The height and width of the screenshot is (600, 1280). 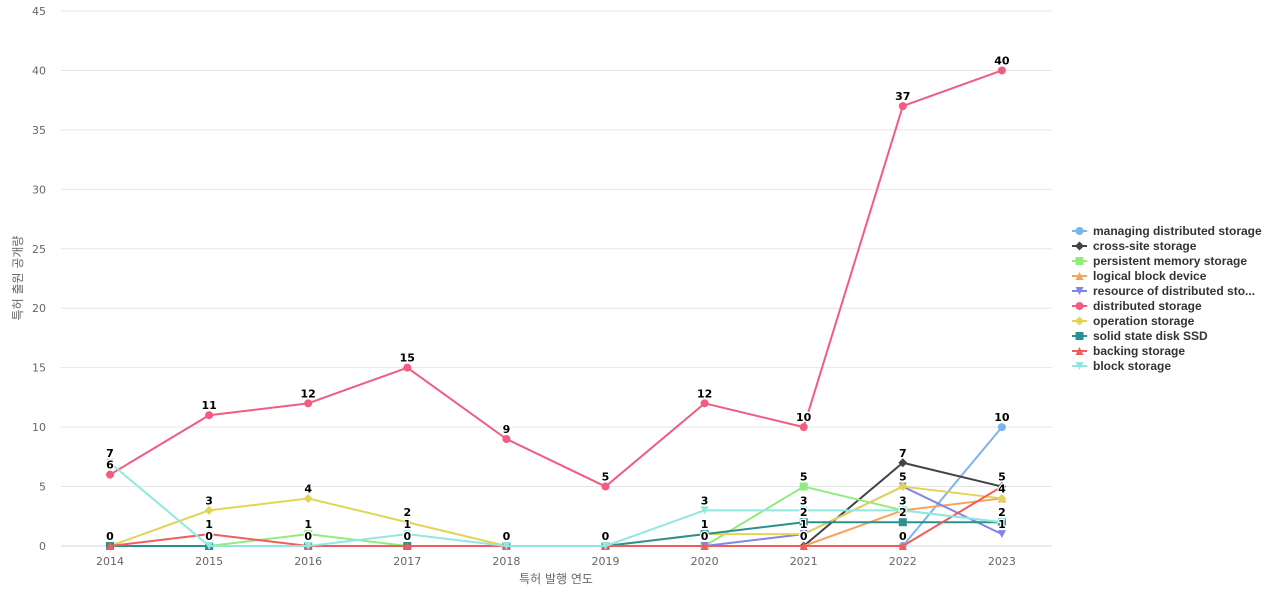 I want to click on y-tick-label: 30, so click(x=39, y=189).